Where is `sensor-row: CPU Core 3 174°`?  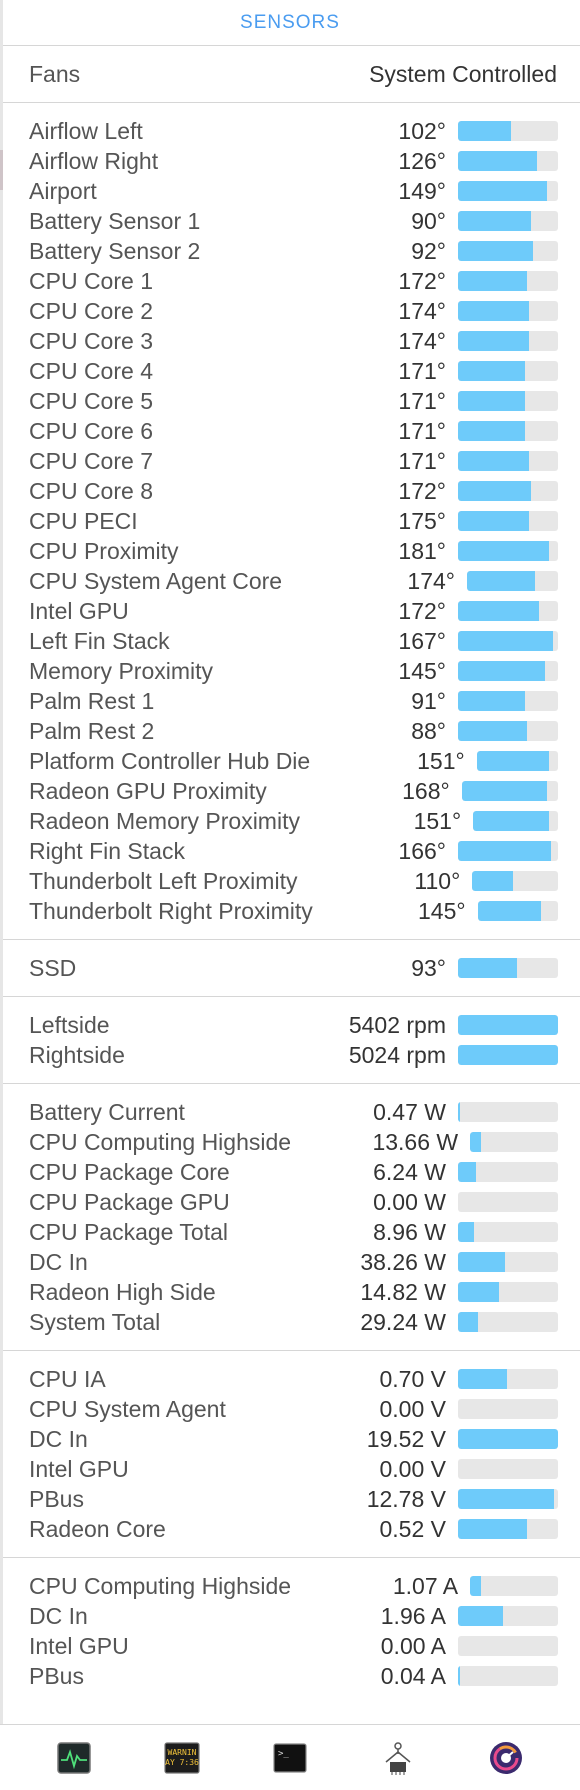 sensor-row: CPU Core 3 174° is located at coordinates (290, 341).